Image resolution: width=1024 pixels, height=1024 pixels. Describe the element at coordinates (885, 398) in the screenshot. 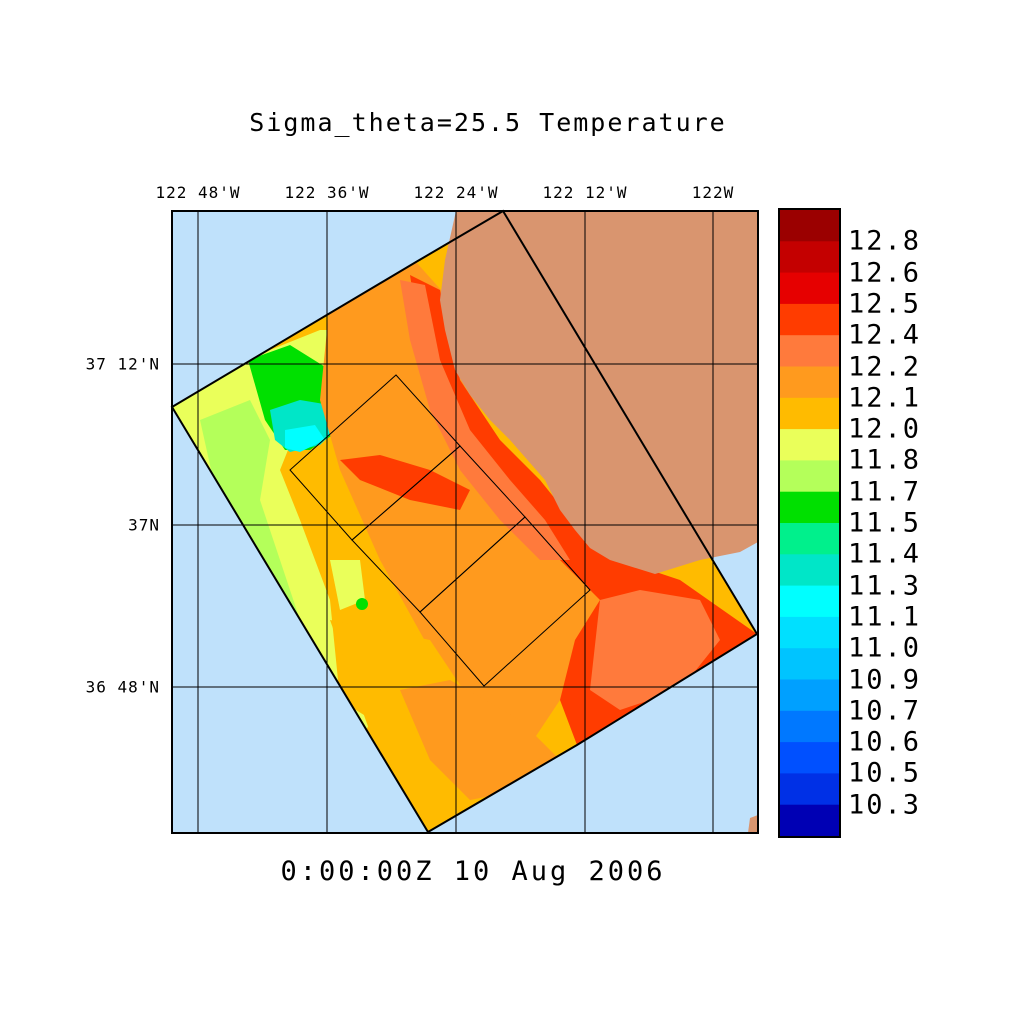

I see `colorbar-label: 12.1` at that location.